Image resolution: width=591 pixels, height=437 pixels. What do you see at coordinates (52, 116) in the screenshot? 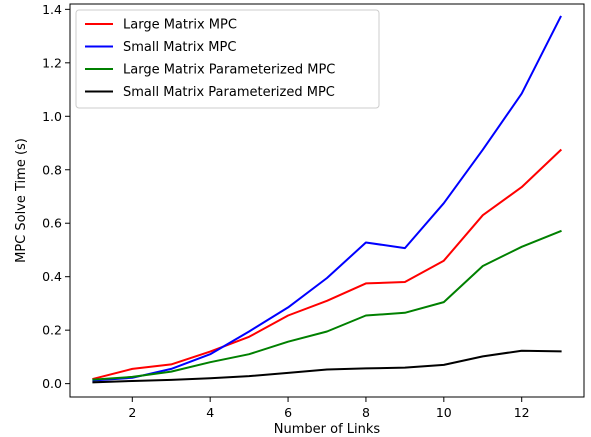
I see `y-tick-label: 1.0` at bounding box center [52, 116].